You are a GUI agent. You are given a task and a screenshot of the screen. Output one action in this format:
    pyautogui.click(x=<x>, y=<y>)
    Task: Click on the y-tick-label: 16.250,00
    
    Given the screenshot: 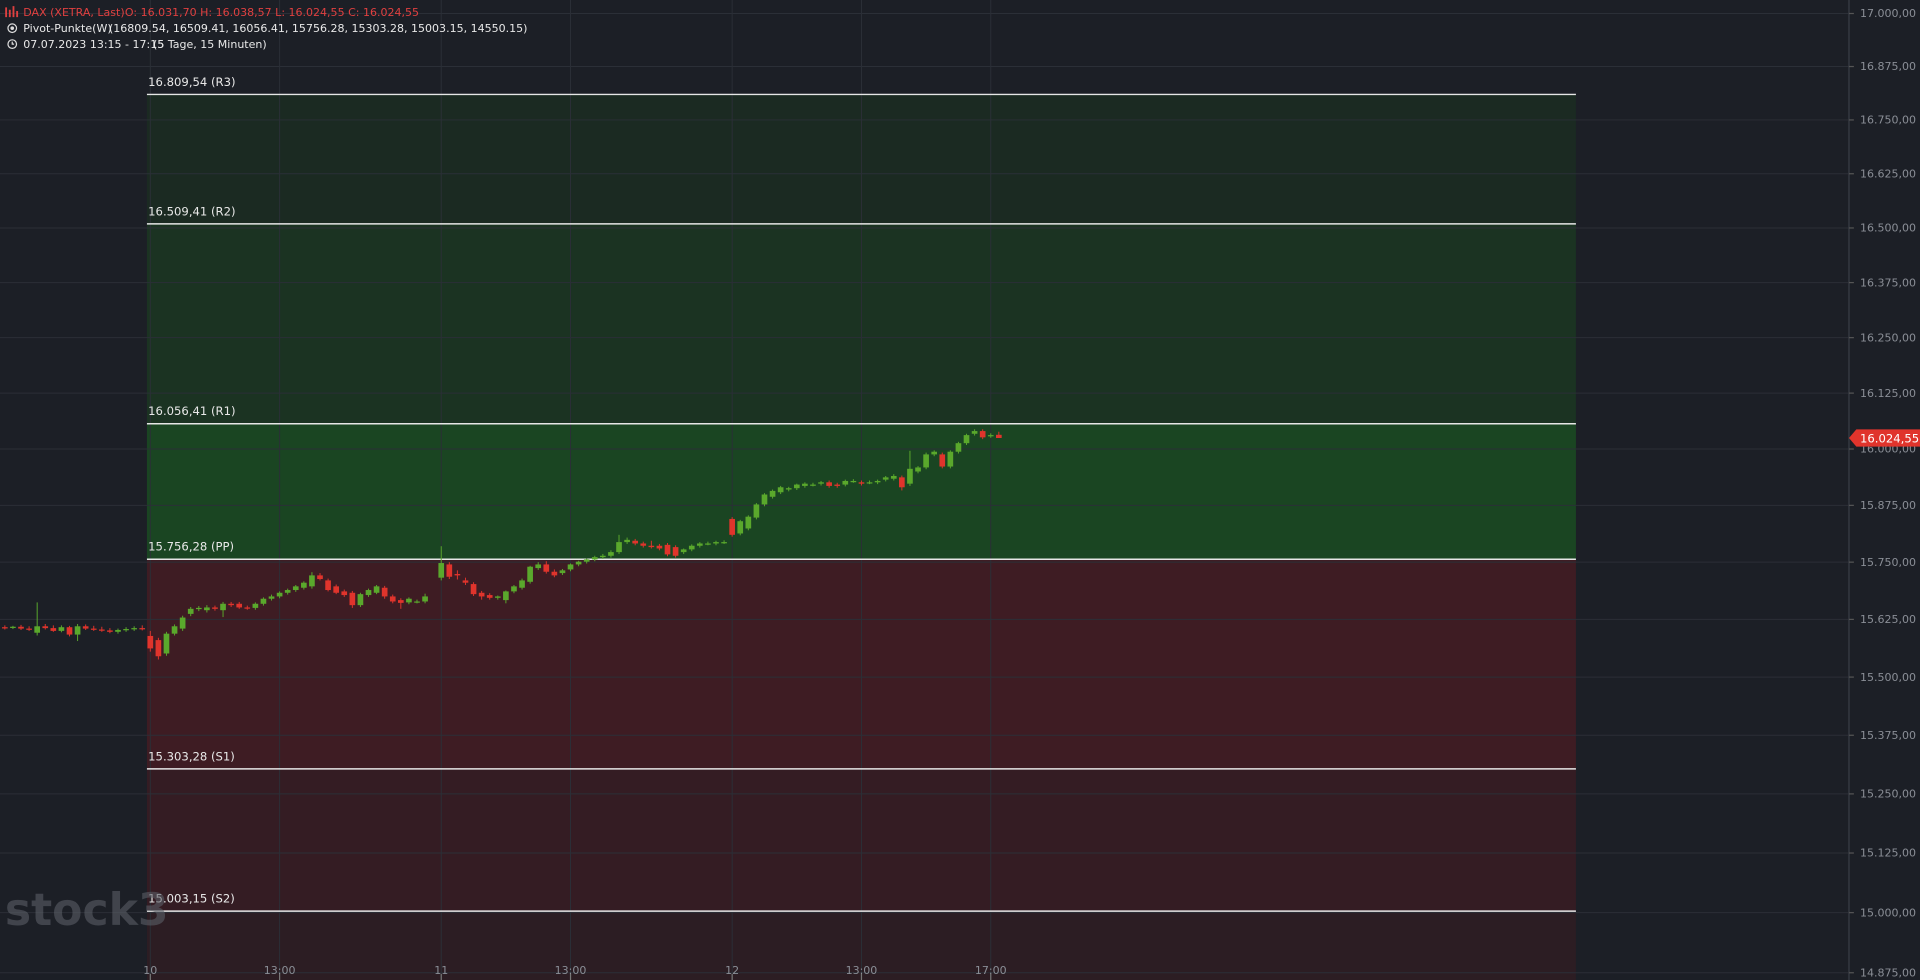 What is the action you would take?
    pyautogui.click(x=1888, y=337)
    